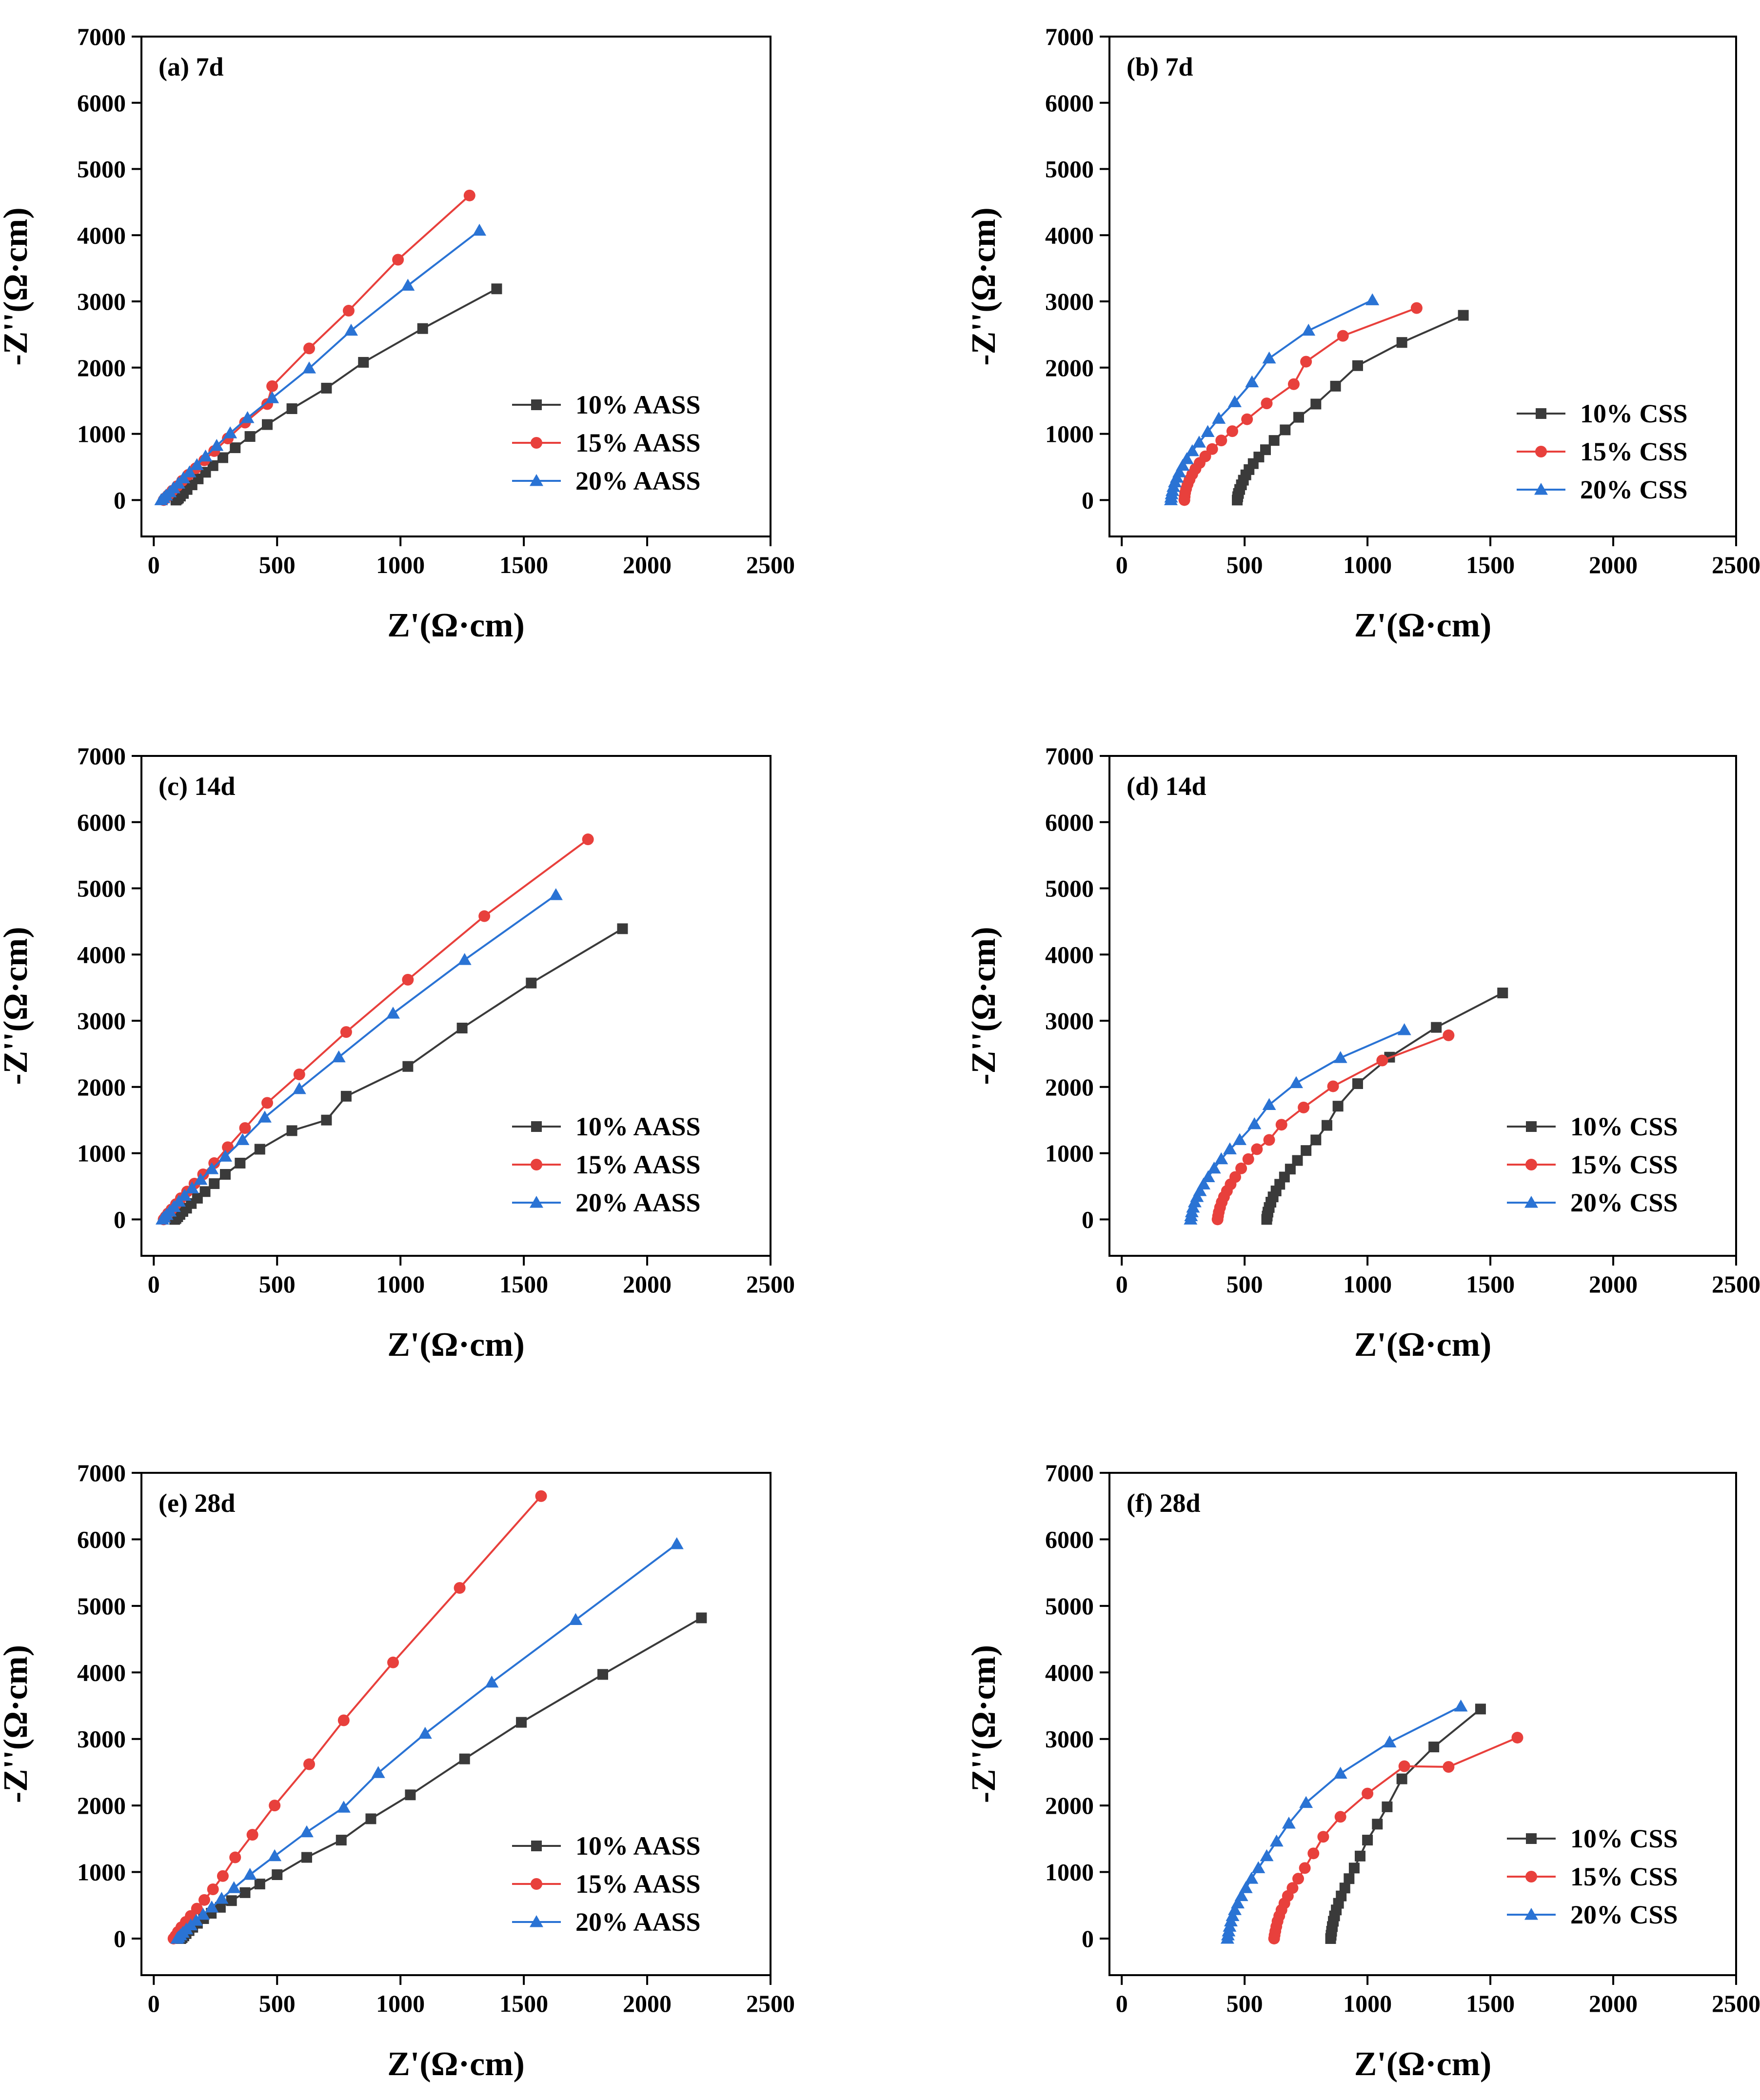 The height and width of the screenshot is (2100, 1760). Describe the element at coordinates (638, 1884) in the screenshot. I see `legend-entry: 15% AASS` at that location.